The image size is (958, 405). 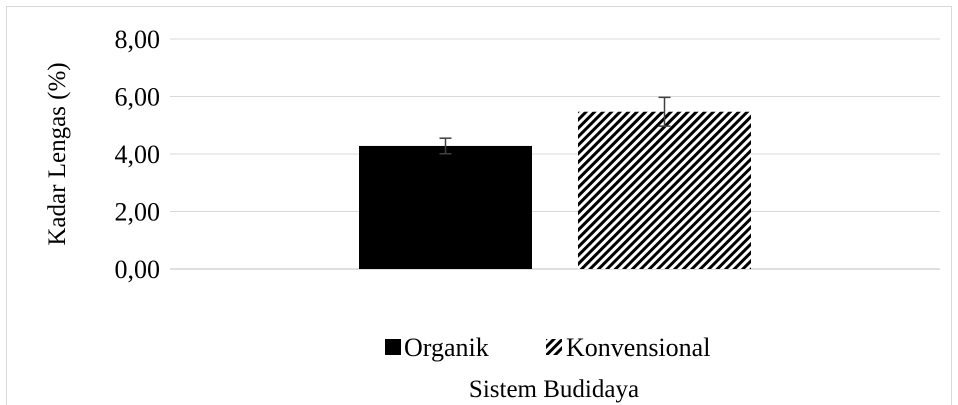 I want to click on error-bar-konvensional, so click(x=664, y=111).